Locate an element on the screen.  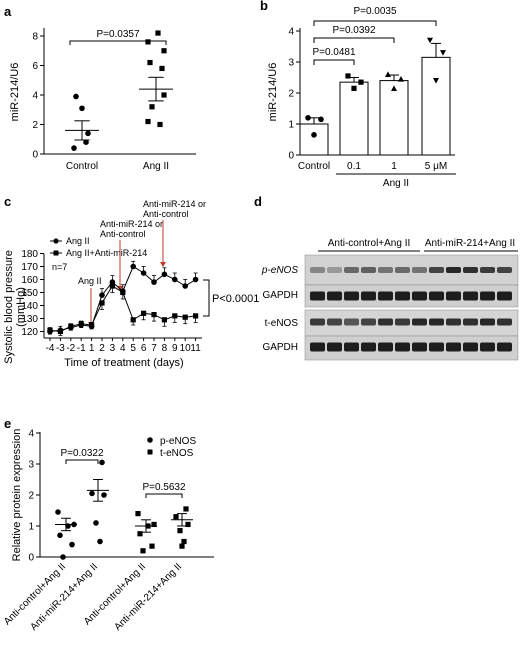
panel-c-xtick-label: 1 is located at coordinates (92, 348).